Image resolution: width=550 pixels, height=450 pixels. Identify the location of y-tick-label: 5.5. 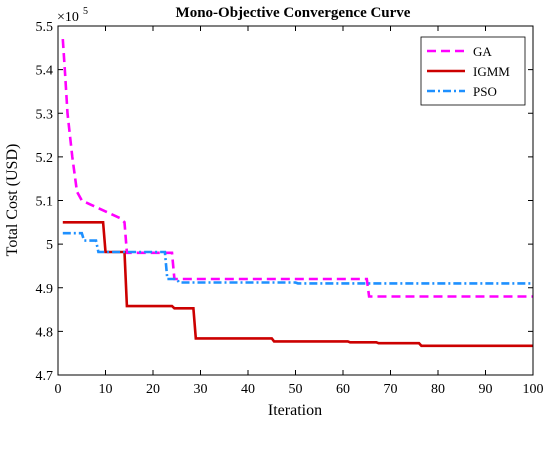
(45, 27).